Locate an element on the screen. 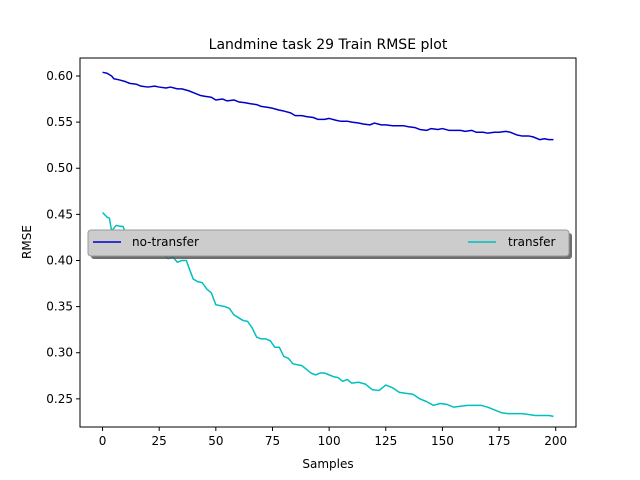 Image resolution: width=640 pixels, height=480 pixels. y-tick-label: 0.45 is located at coordinates (59, 214).